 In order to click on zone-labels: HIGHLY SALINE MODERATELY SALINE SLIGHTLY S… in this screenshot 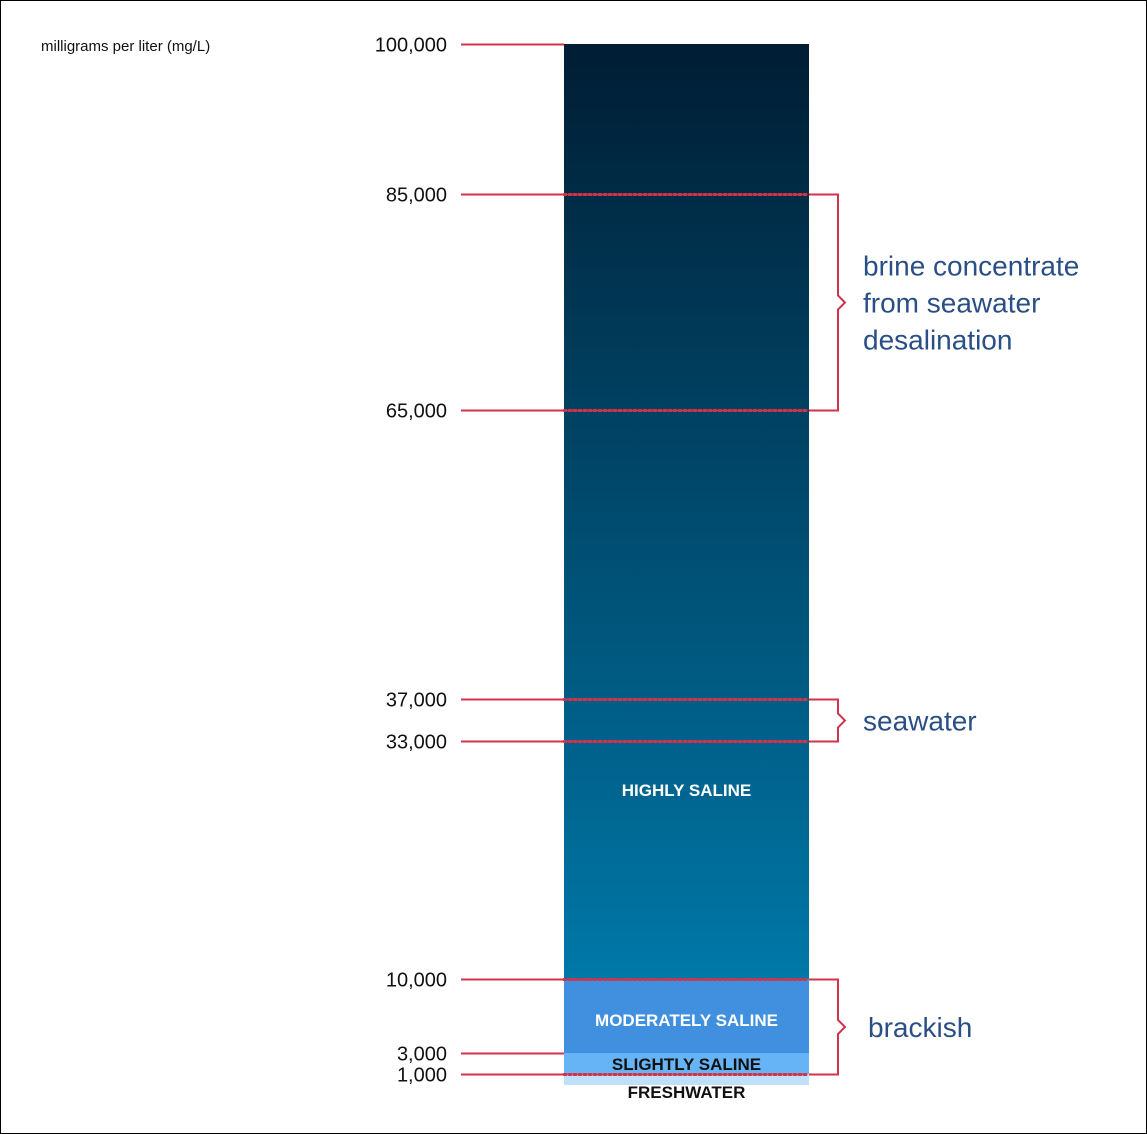, I will do `click(686, 941)`.